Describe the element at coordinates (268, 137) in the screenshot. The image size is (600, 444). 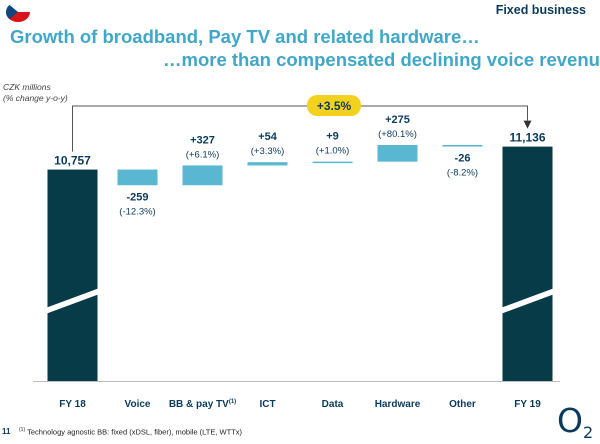
I see `bar-value-label: +54` at that location.